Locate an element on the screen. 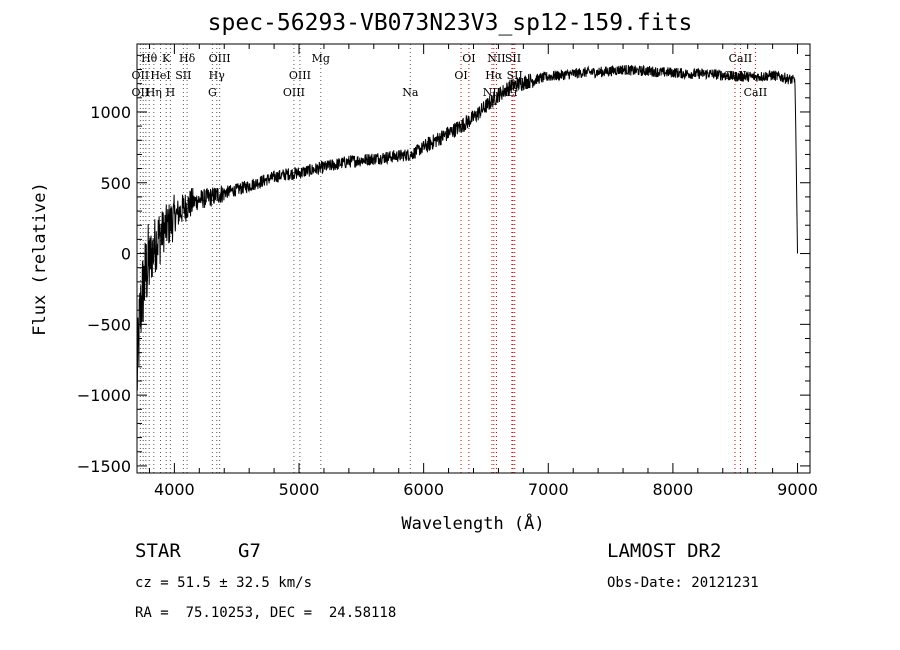  x-tick-label: 9000 is located at coordinates (797, 489).